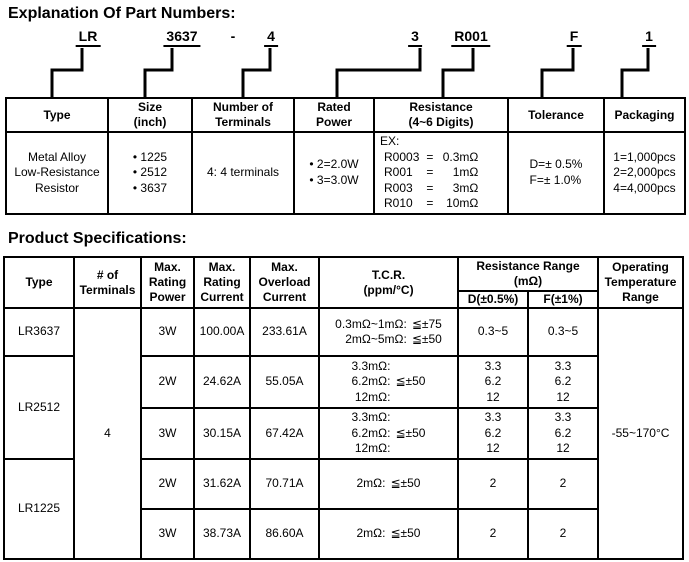  I want to click on resistance-values: 0.3mΩ 1mΩ 3mΩ 10mΩ, so click(460, 180).